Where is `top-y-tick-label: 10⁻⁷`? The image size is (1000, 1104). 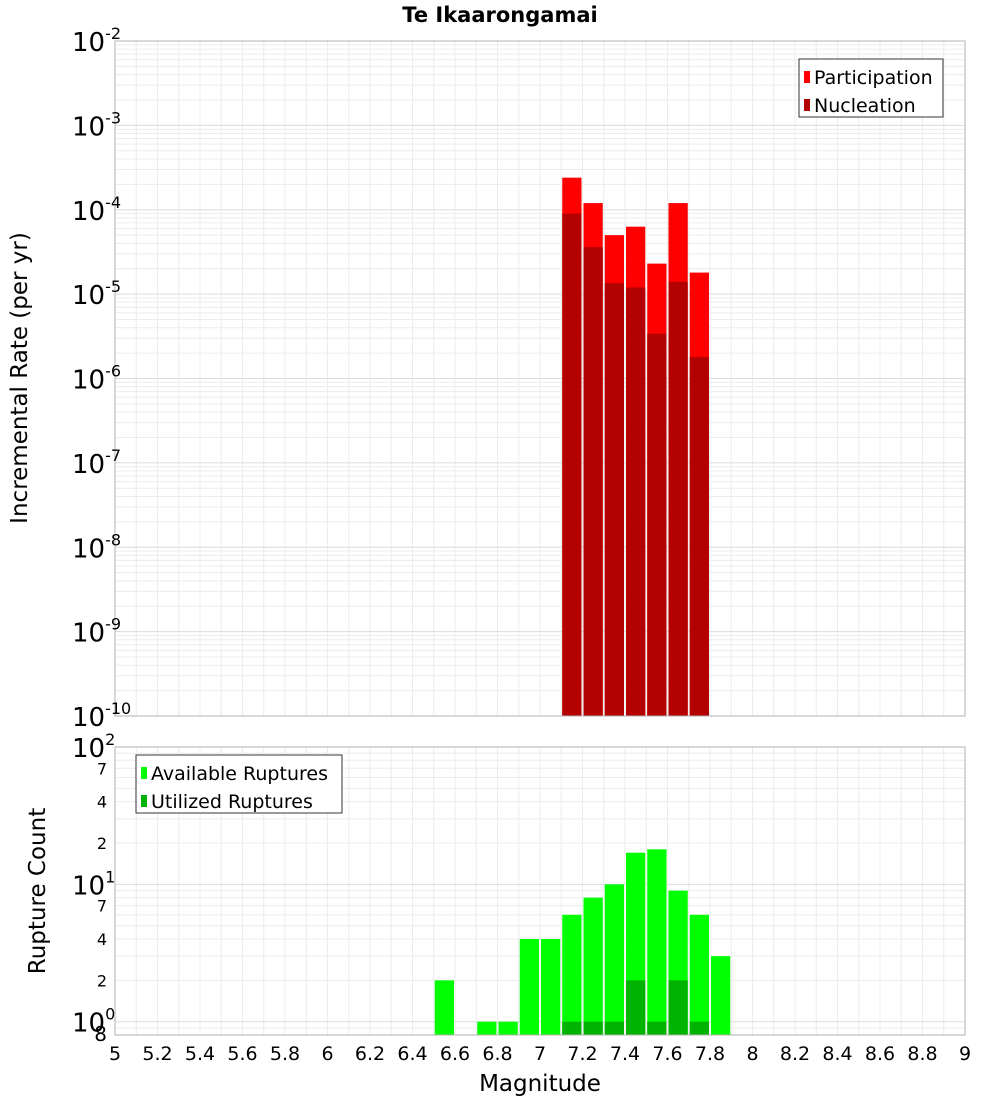
top-y-tick-label: 10⁻⁷ is located at coordinates (96, 463).